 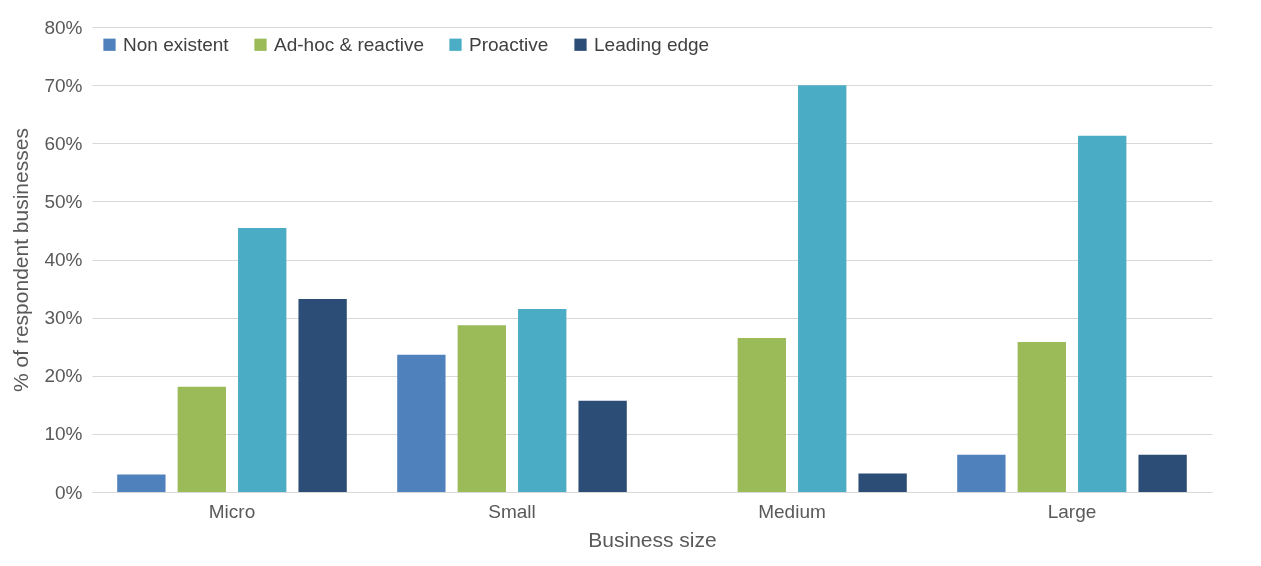 I want to click on y-tick-label: 80%, so click(x=63, y=27).